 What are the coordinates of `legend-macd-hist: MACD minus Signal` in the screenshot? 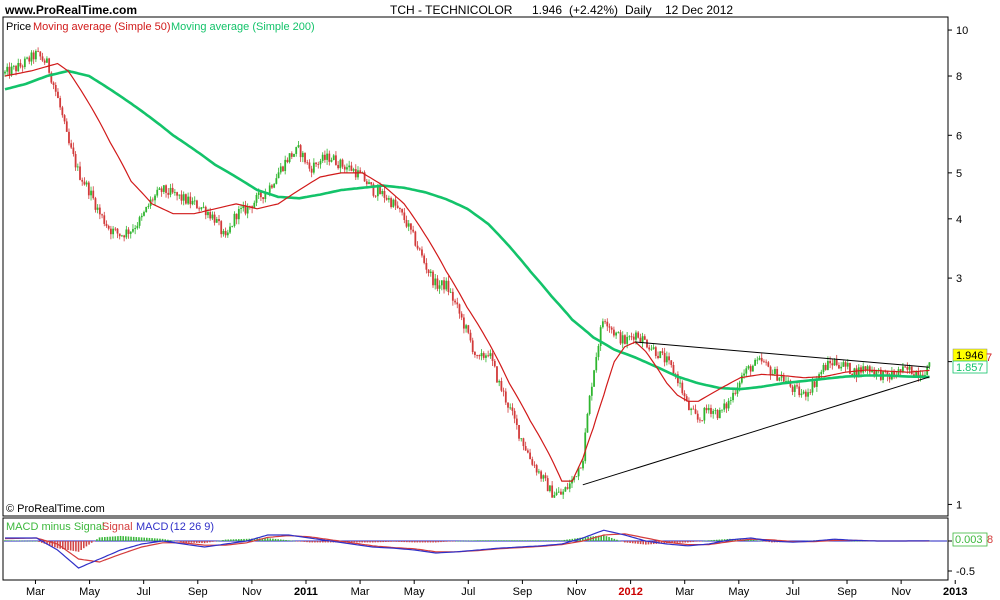 It's located at (55, 527).